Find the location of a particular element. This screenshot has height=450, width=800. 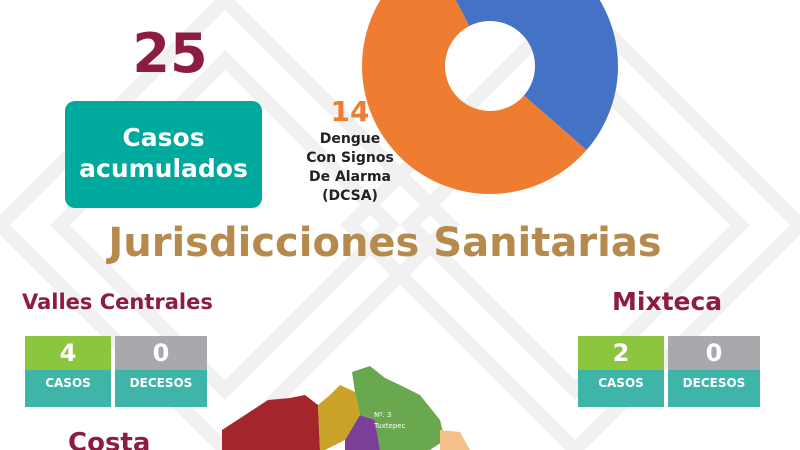

map-label: Nº. 3 is located at coordinates (382, 415).